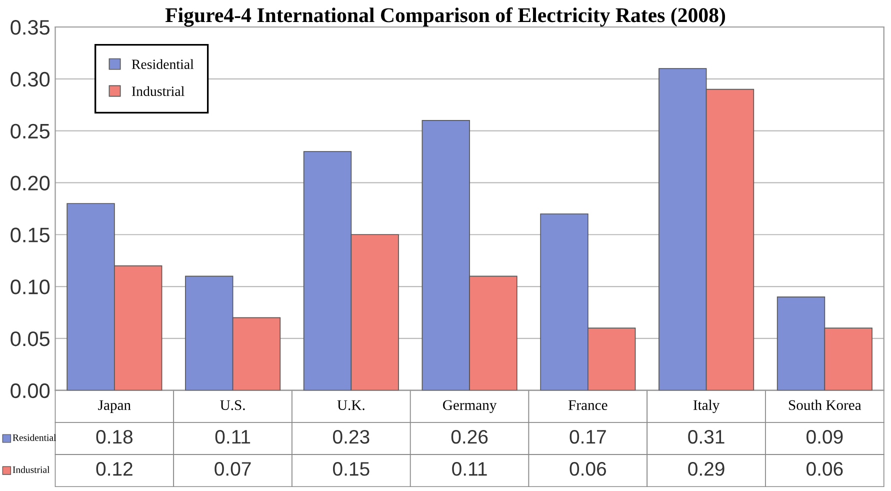 This screenshot has height=491, width=891. What do you see at coordinates (30, 131) in the screenshot?
I see `y-tick-label: 0.25` at bounding box center [30, 131].